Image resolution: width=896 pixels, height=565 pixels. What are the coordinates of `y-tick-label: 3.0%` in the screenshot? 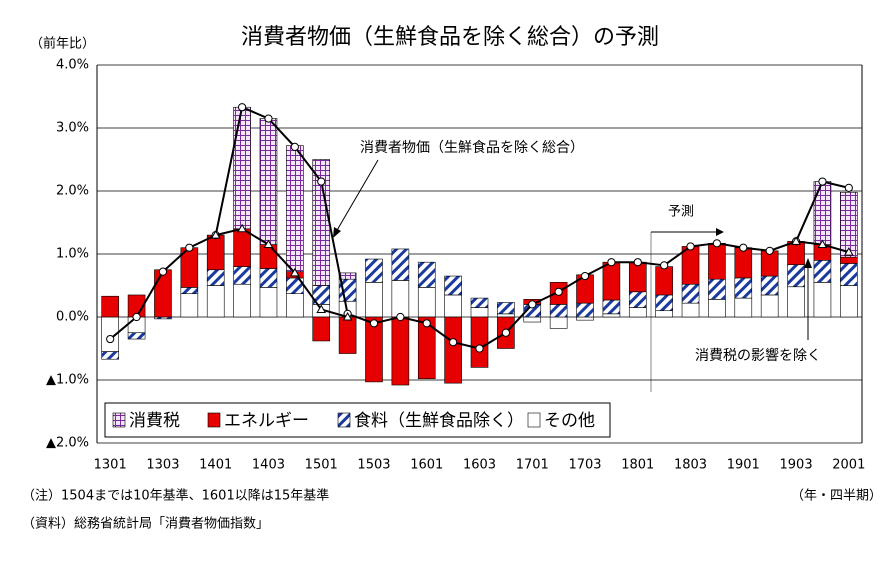 It's located at (72, 128).